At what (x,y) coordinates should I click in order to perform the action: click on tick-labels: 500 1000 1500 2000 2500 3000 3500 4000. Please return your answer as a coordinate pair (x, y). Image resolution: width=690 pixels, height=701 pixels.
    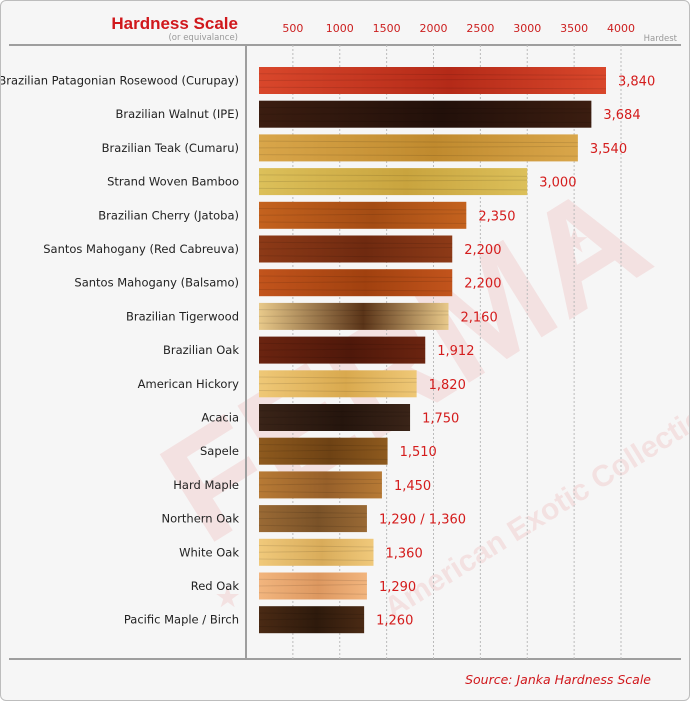
    Looking at the image, I should click on (458, 28).